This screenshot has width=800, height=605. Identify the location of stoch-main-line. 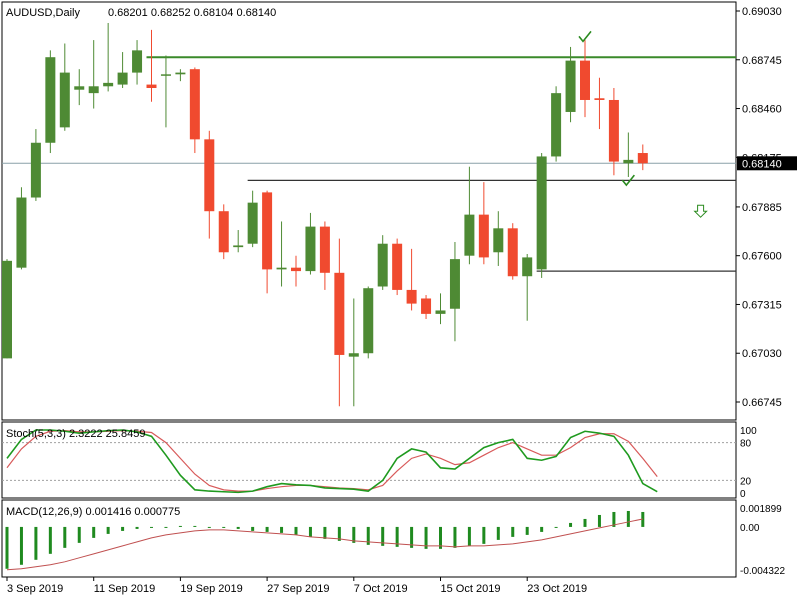
(332, 461).